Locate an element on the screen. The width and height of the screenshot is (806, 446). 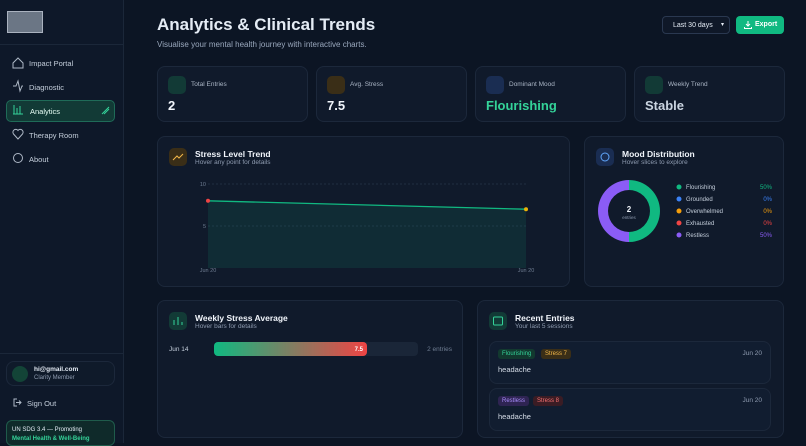
stress-chart: 5 10 Jun 20 Jun 20 is located at coordinates (367, 228).